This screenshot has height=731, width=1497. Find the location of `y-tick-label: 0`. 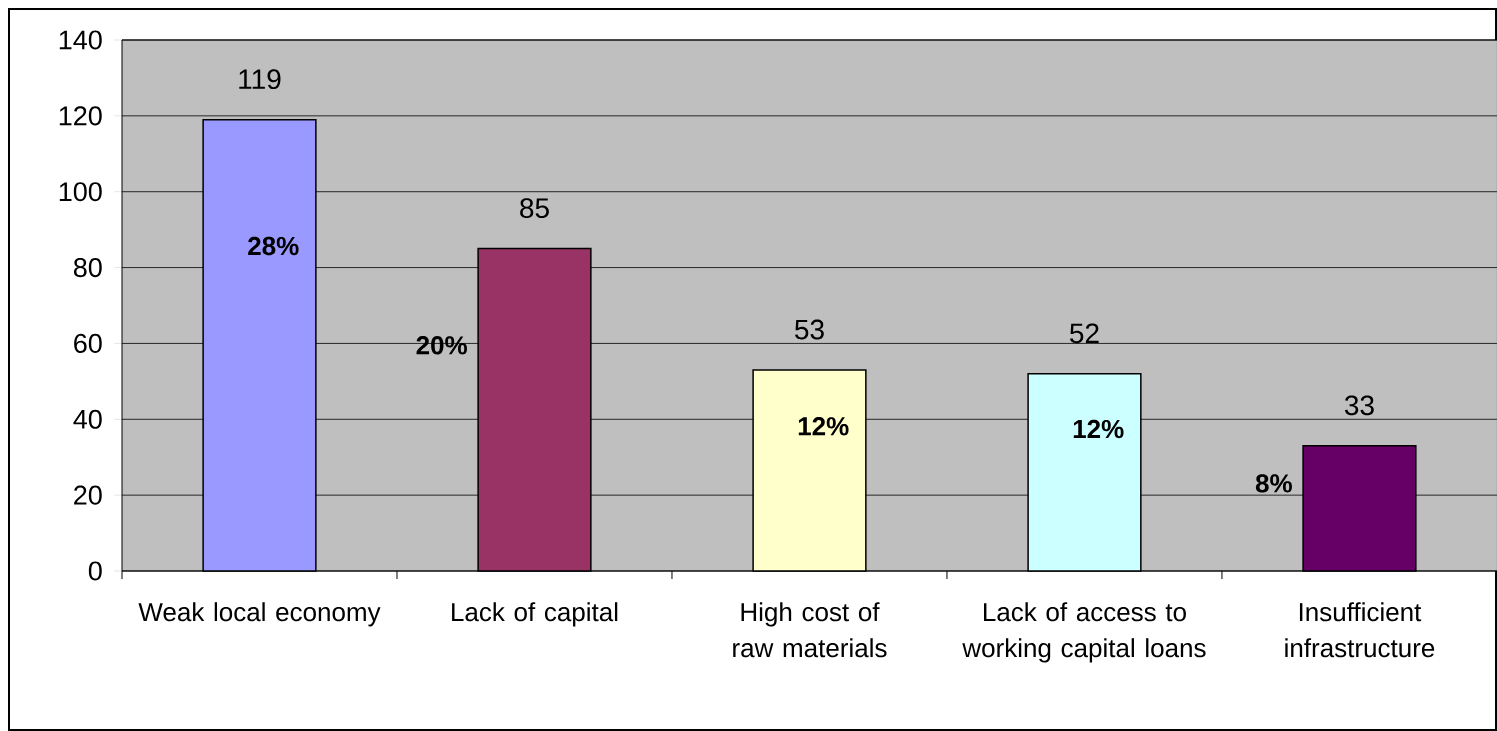

y-tick-label: 0 is located at coordinates (95, 571).